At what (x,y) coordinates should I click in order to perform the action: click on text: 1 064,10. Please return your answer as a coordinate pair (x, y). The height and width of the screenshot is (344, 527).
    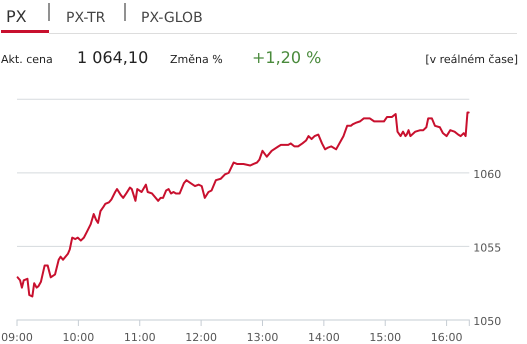
    Looking at the image, I should click on (112, 57).